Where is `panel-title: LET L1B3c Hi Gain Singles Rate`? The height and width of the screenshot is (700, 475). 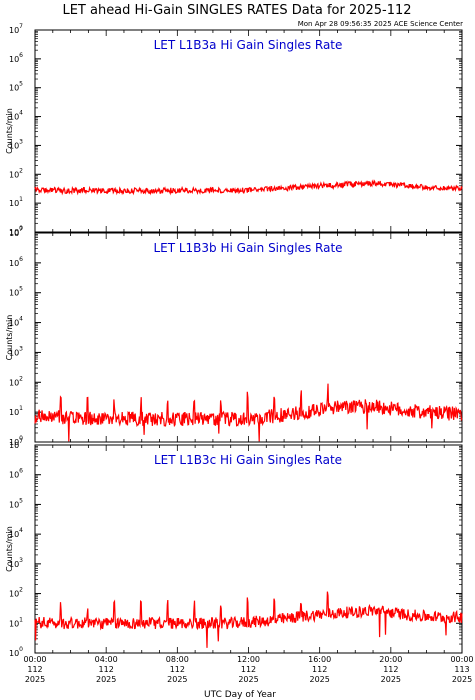 panel-title: LET L1B3c Hi Gain Singles Rate is located at coordinates (248, 460).